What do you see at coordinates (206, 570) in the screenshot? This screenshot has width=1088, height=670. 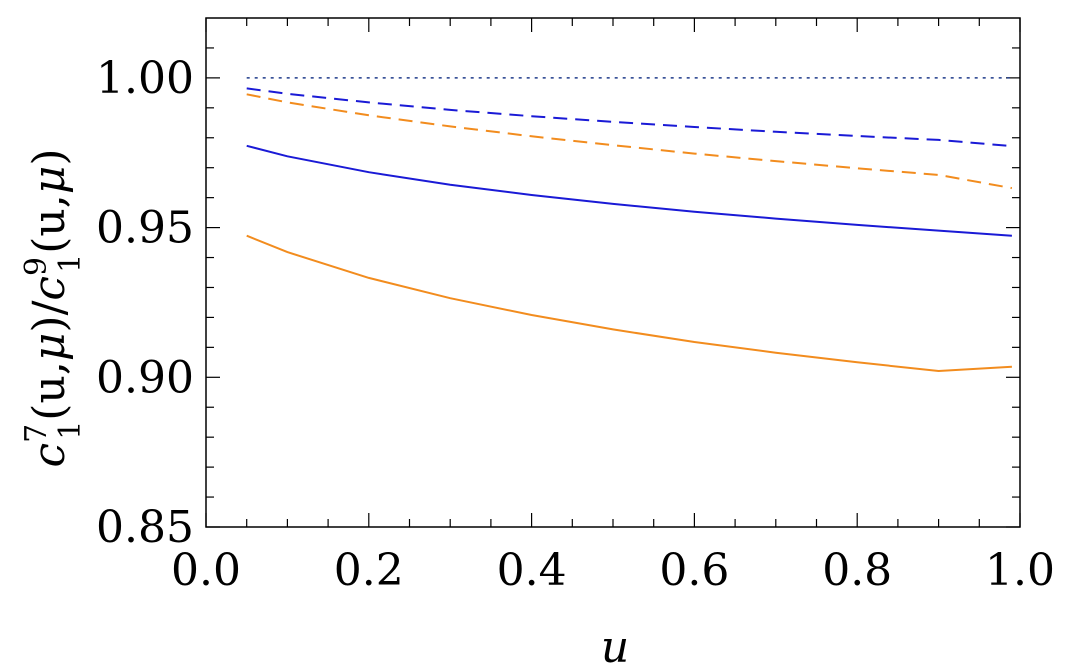 I see `x-tick-label: 0.0` at bounding box center [206, 570].